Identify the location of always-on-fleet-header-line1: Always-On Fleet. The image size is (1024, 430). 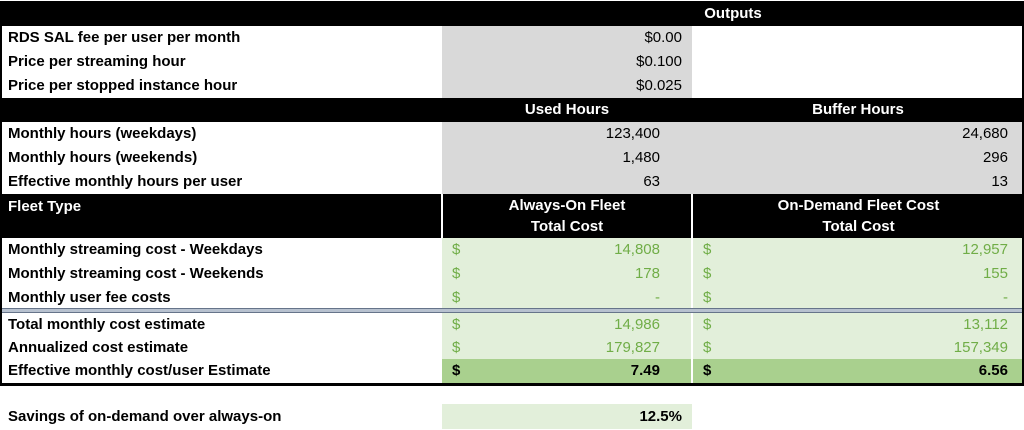
(567, 205).